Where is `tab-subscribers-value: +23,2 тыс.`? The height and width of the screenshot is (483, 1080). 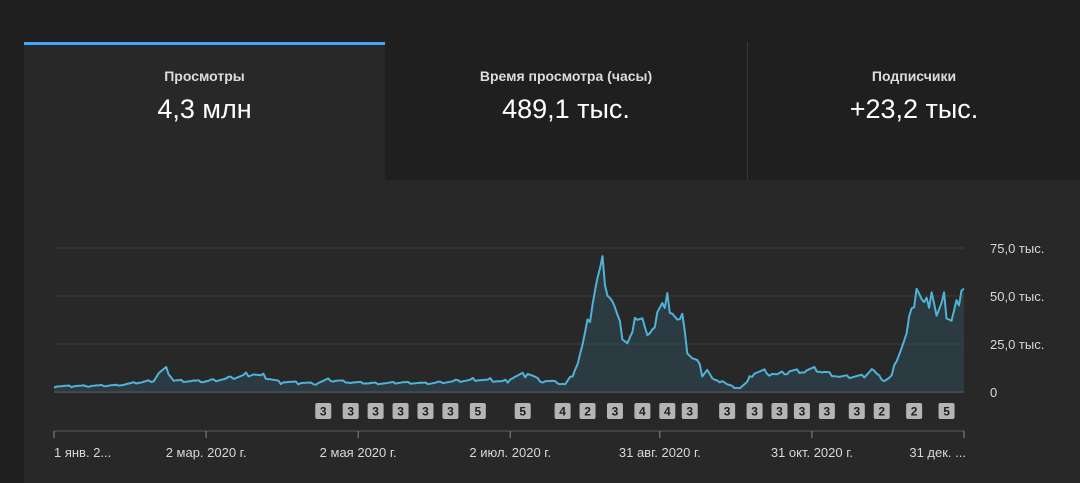 tab-subscribers-value: +23,2 тыс. is located at coordinates (914, 109).